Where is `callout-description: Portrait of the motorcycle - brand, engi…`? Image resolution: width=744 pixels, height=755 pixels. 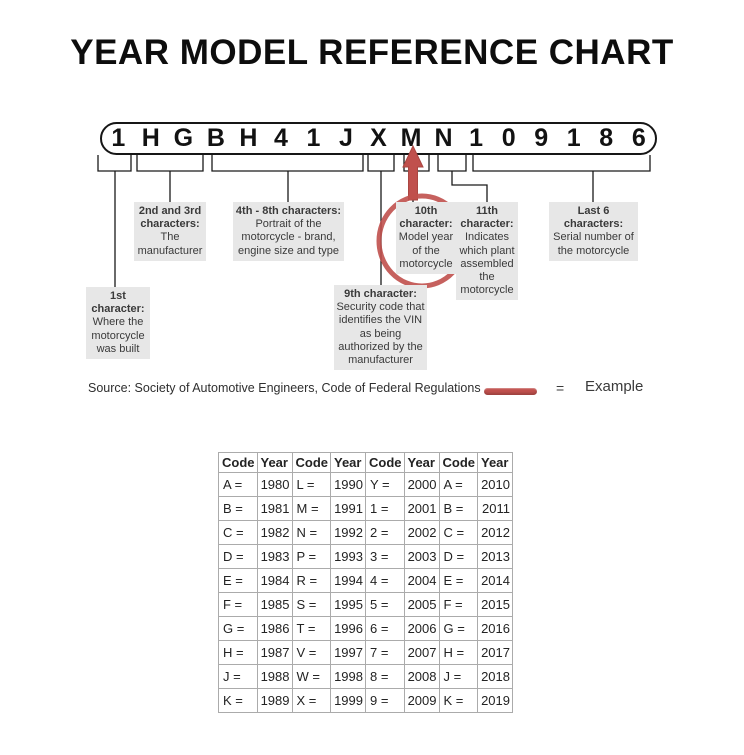
callout-description: Portrait of the motorcycle - brand, engi… is located at coordinates (288, 237).